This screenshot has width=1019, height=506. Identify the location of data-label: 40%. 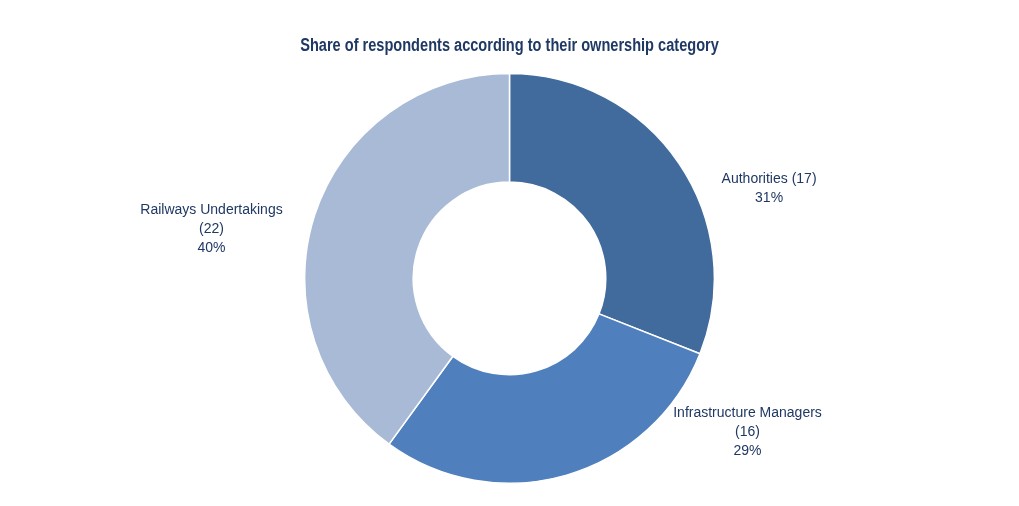
(211, 246).